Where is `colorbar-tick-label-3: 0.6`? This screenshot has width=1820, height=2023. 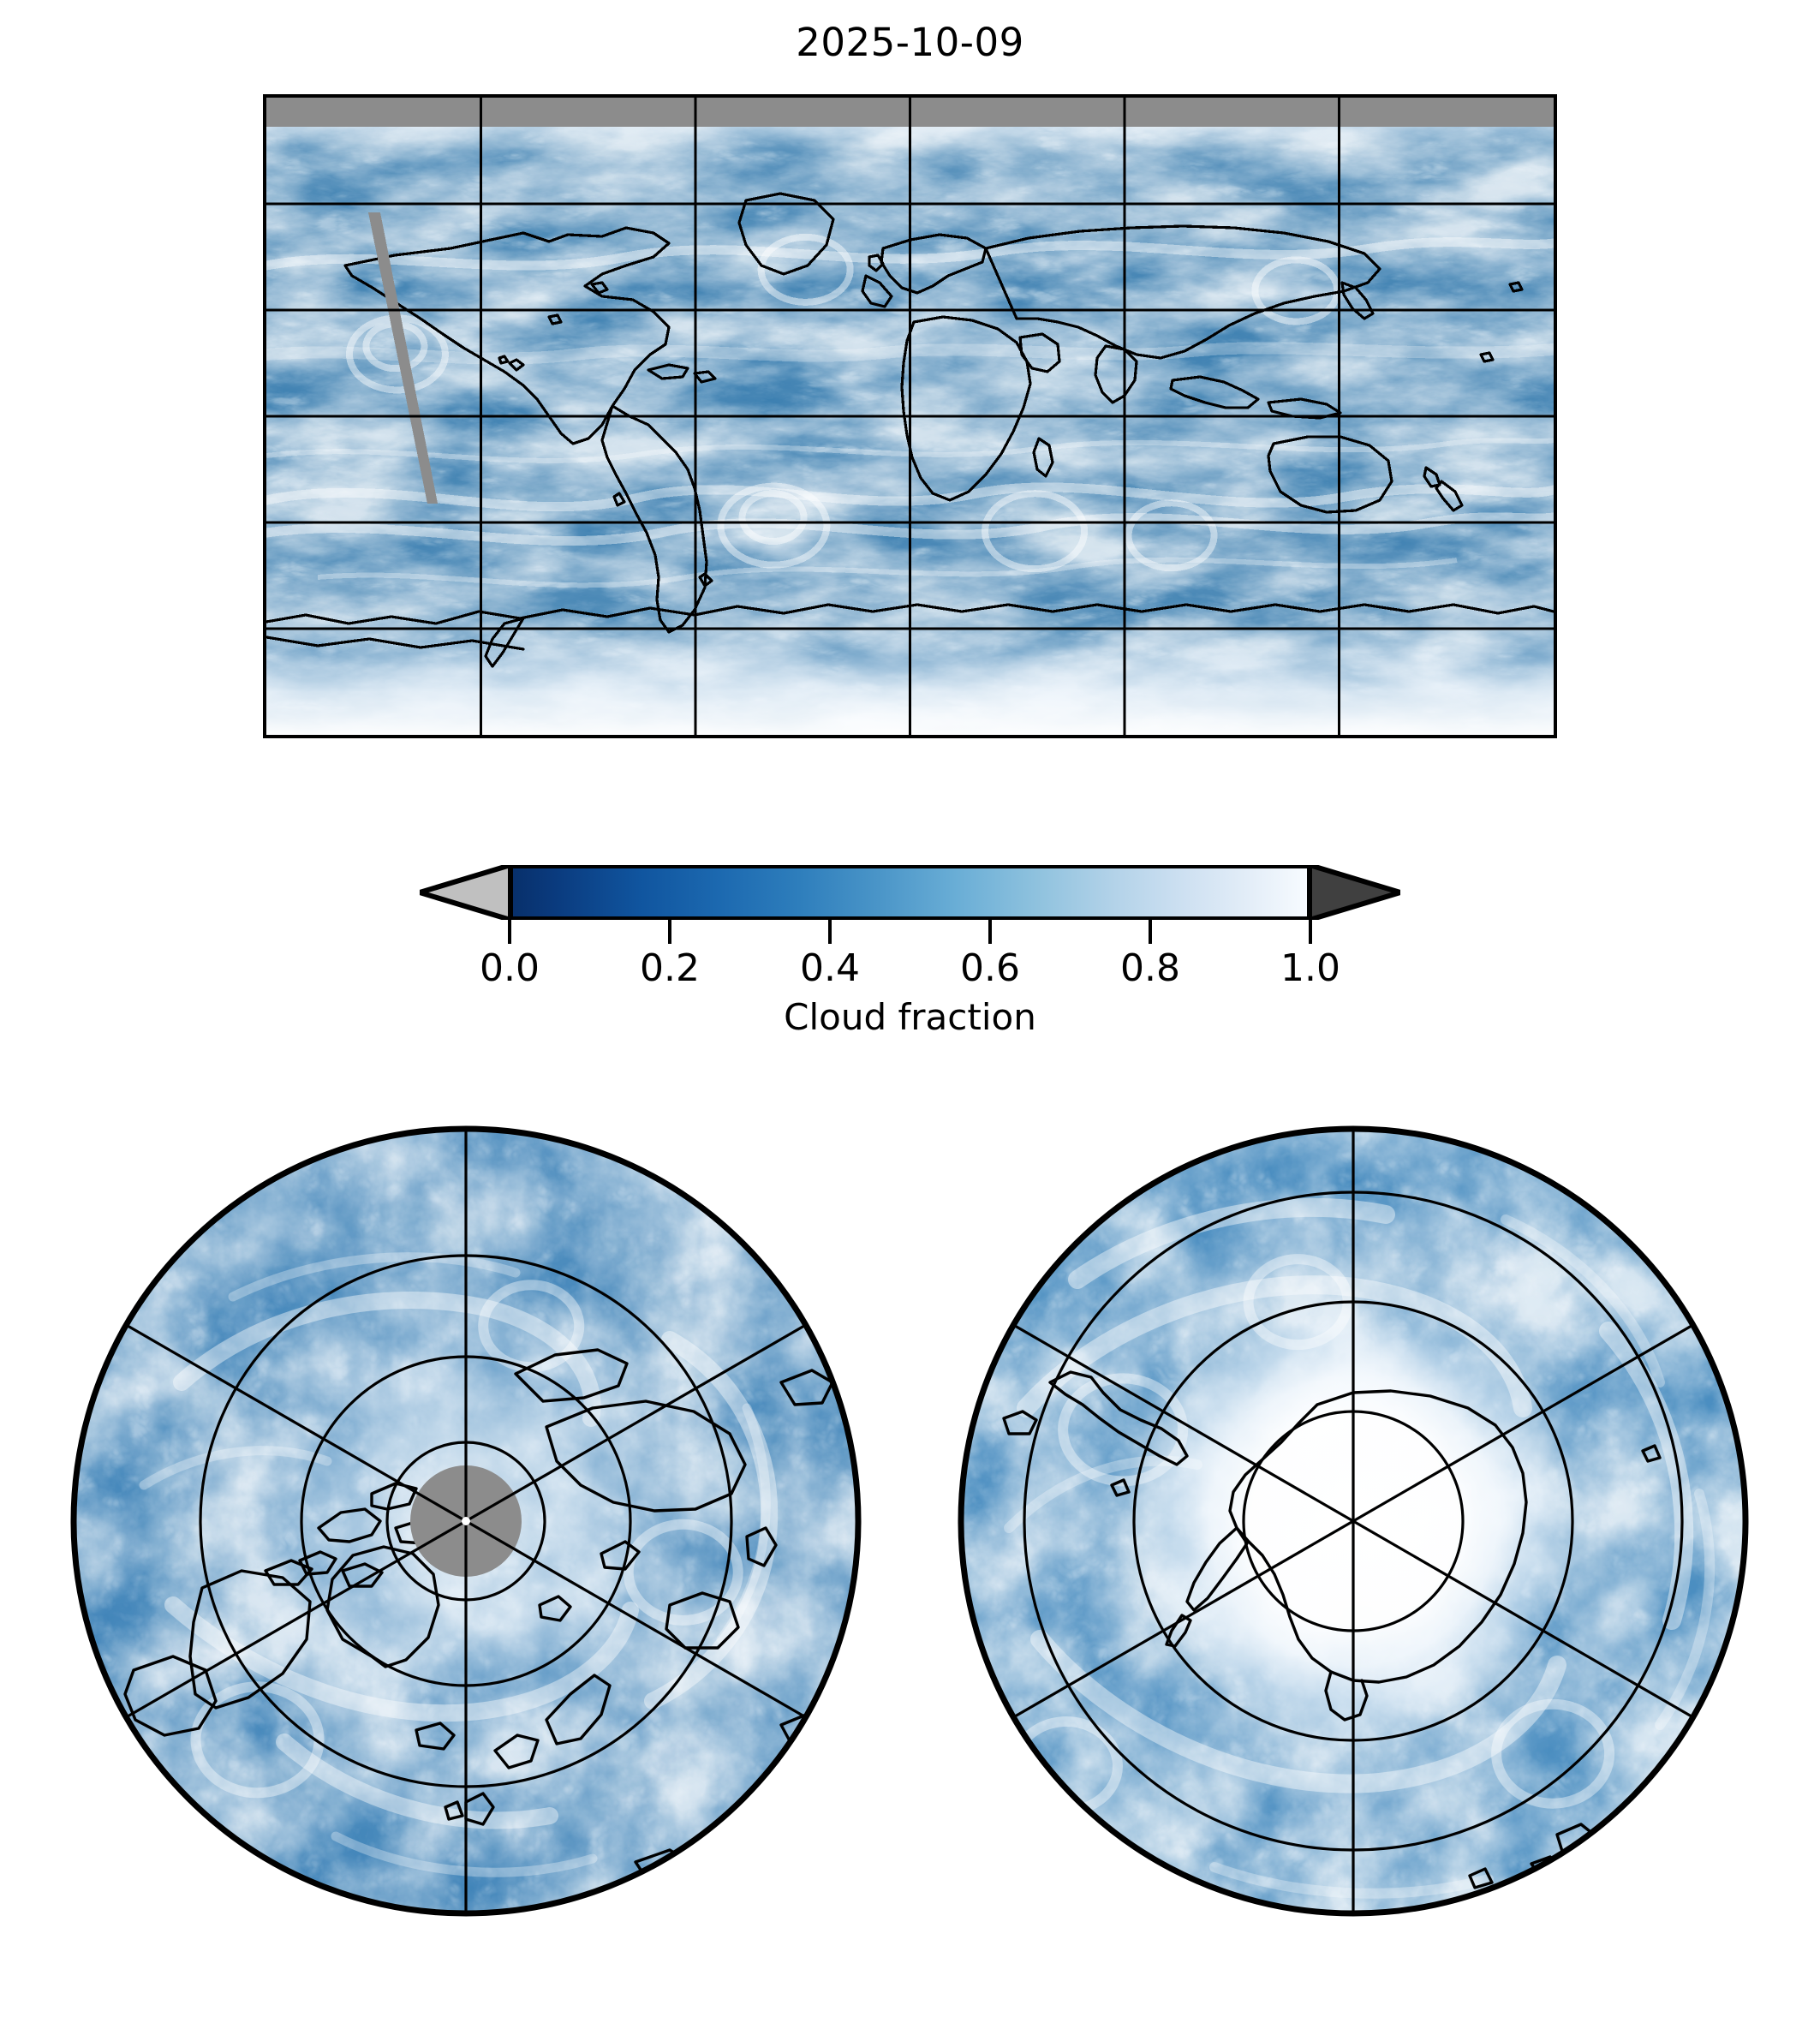 colorbar-tick-label-3: 0.6 is located at coordinates (990, 968).